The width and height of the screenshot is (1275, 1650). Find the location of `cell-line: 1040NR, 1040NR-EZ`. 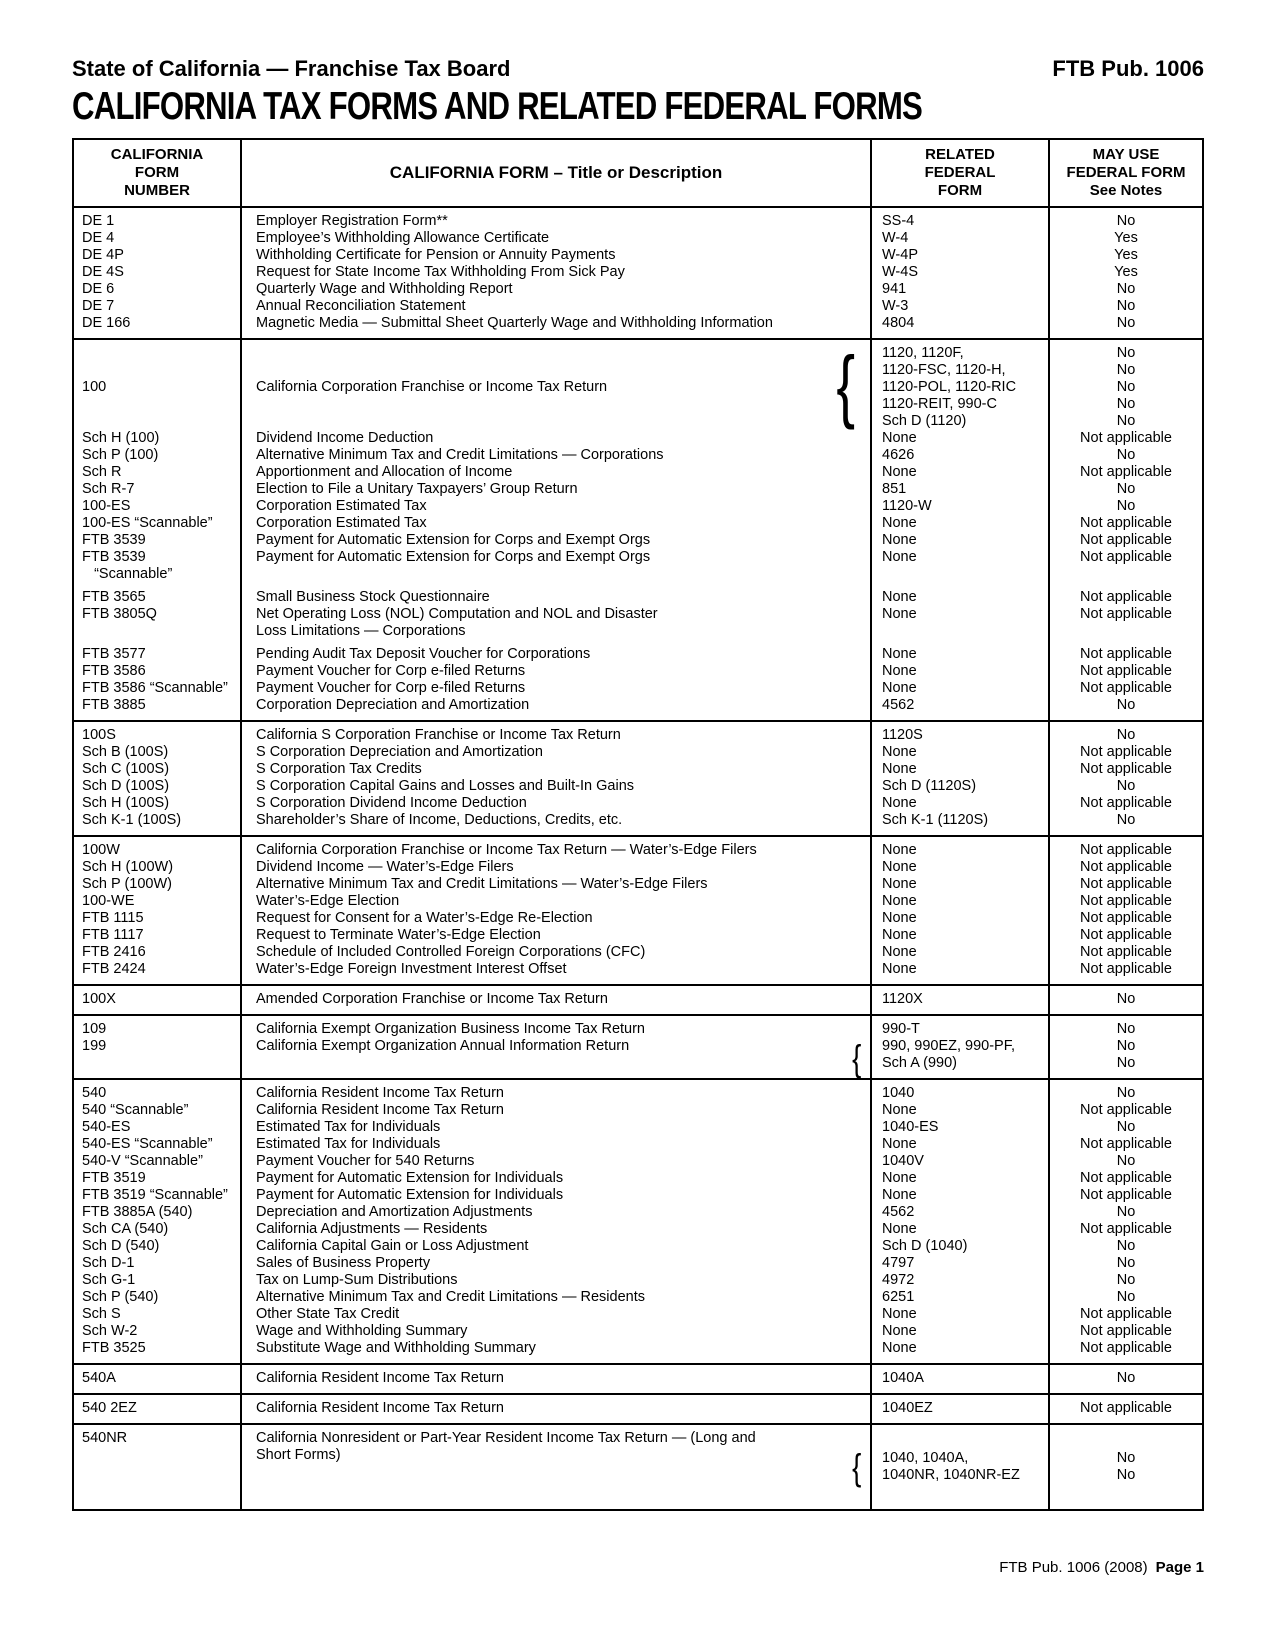

cell-line: 1040NR, 1040NR-EZ is located at coordinates (951, 1474).